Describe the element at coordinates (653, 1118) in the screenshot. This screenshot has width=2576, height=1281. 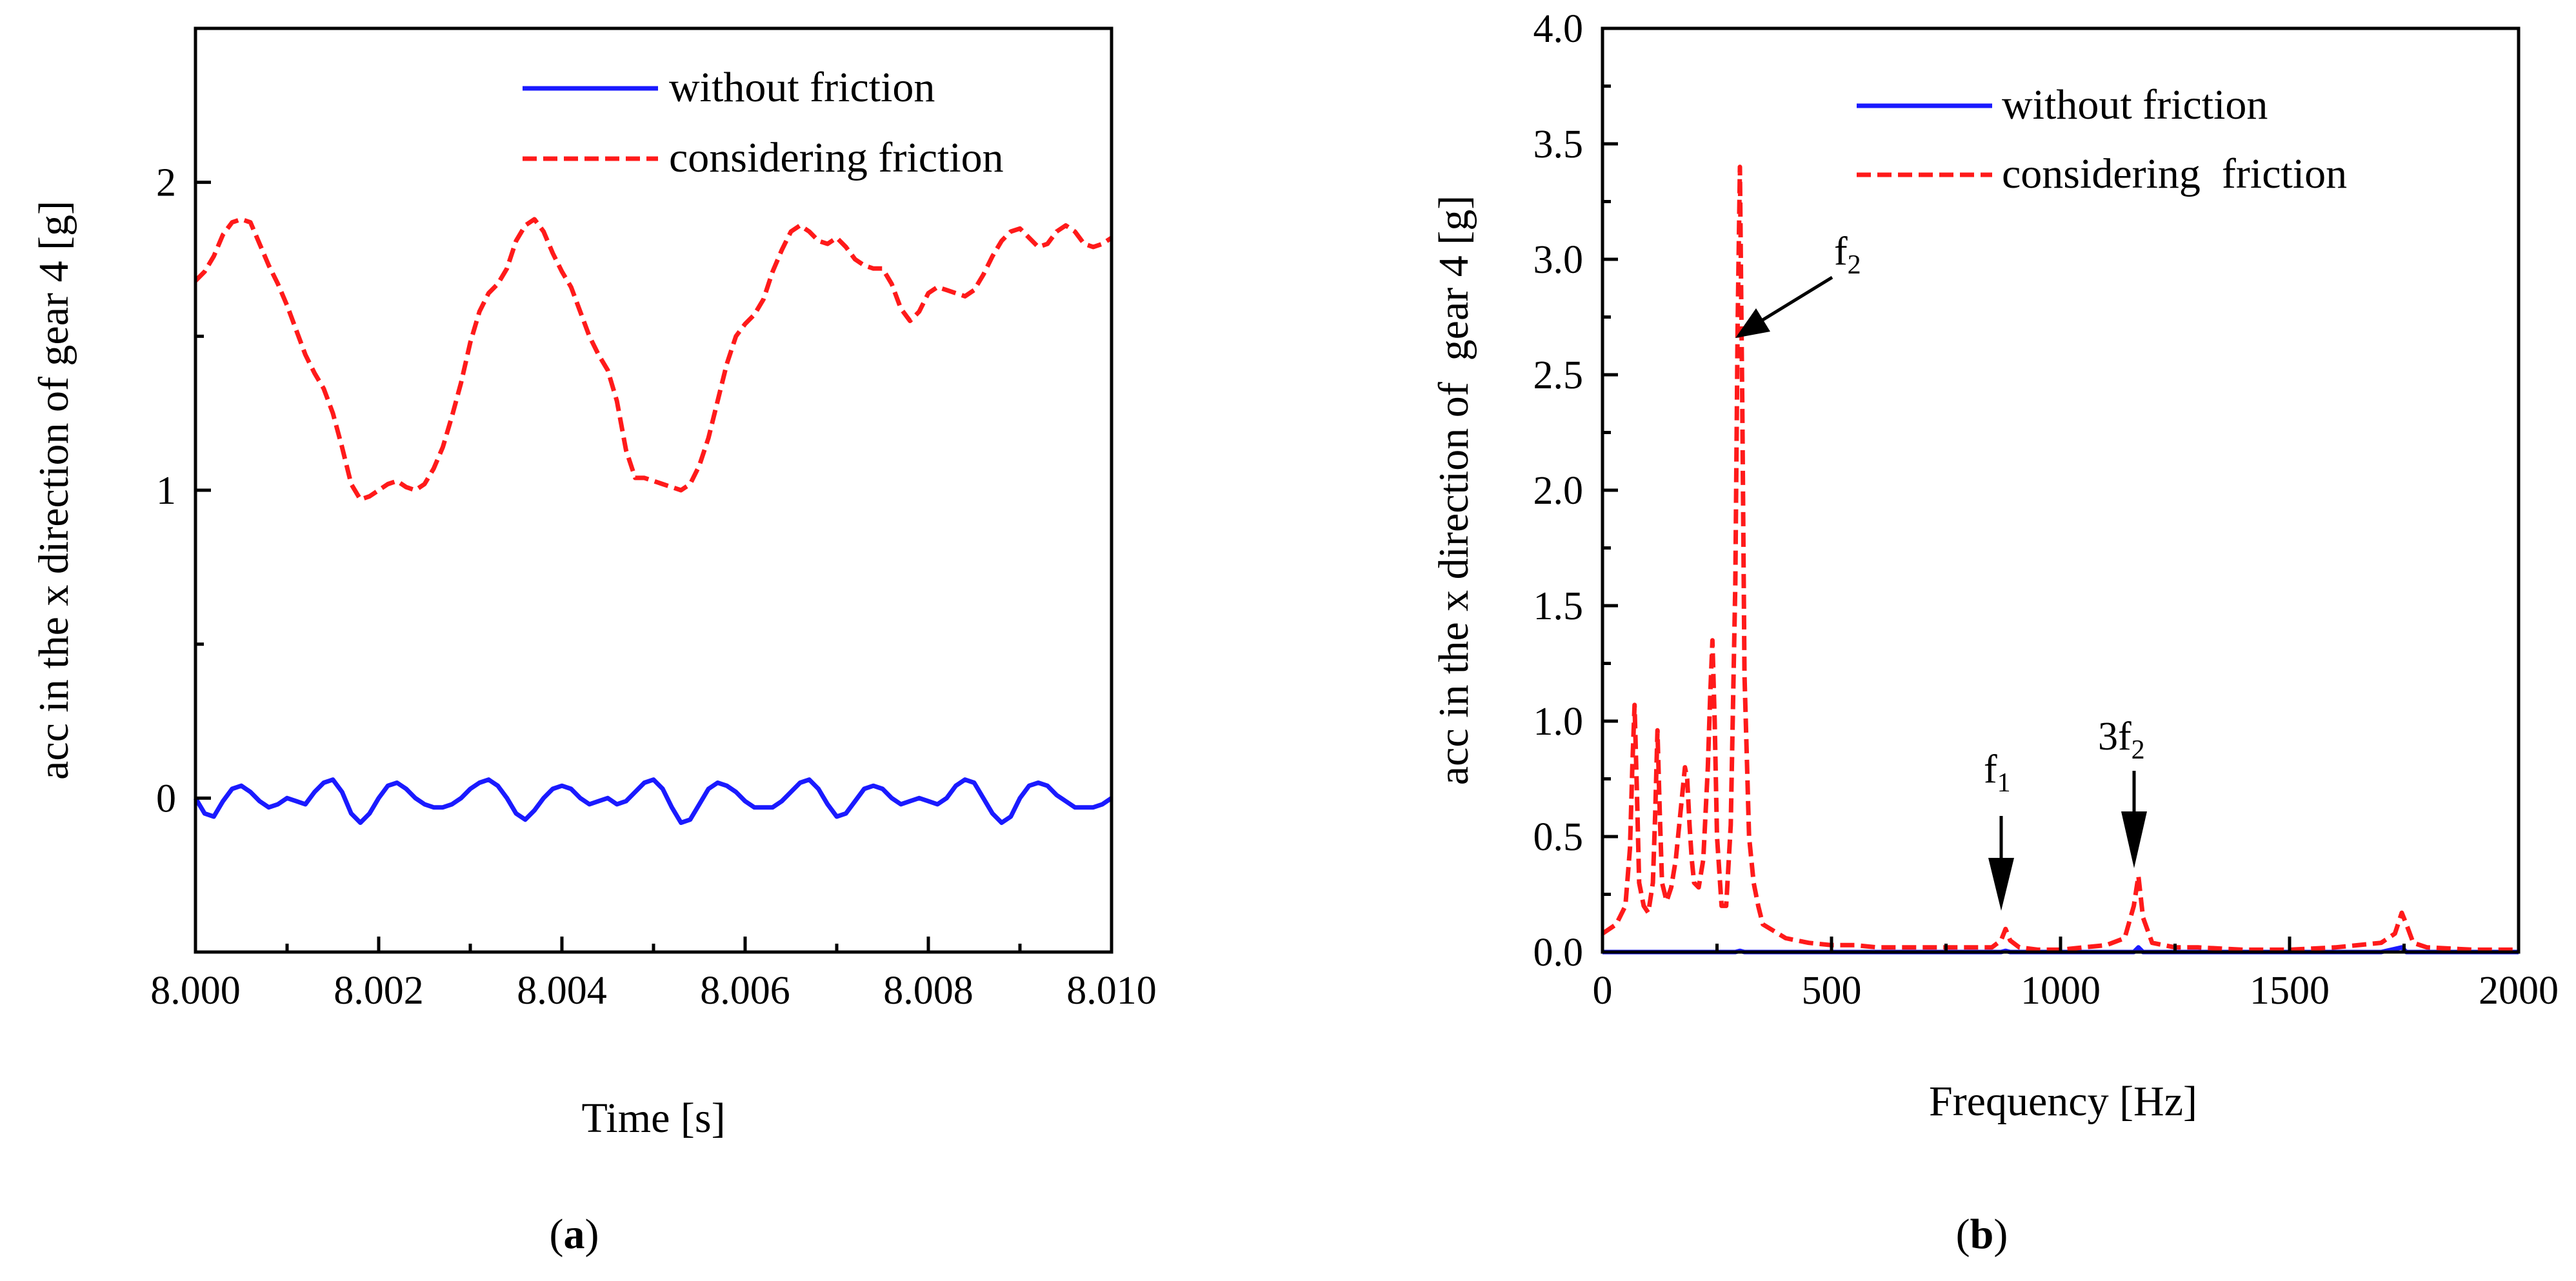
I see `panel-a-xlabel: Time [s]` at that location.